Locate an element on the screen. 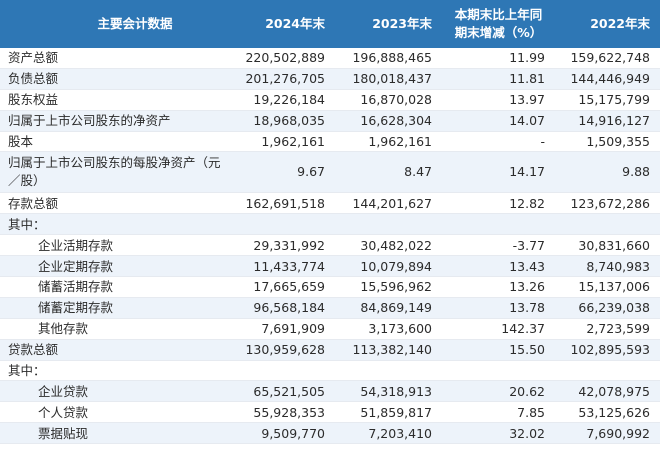 The width and height of the screenshot is (660, 457). cell-change: 11.81 is located at coordinates (498, 79).